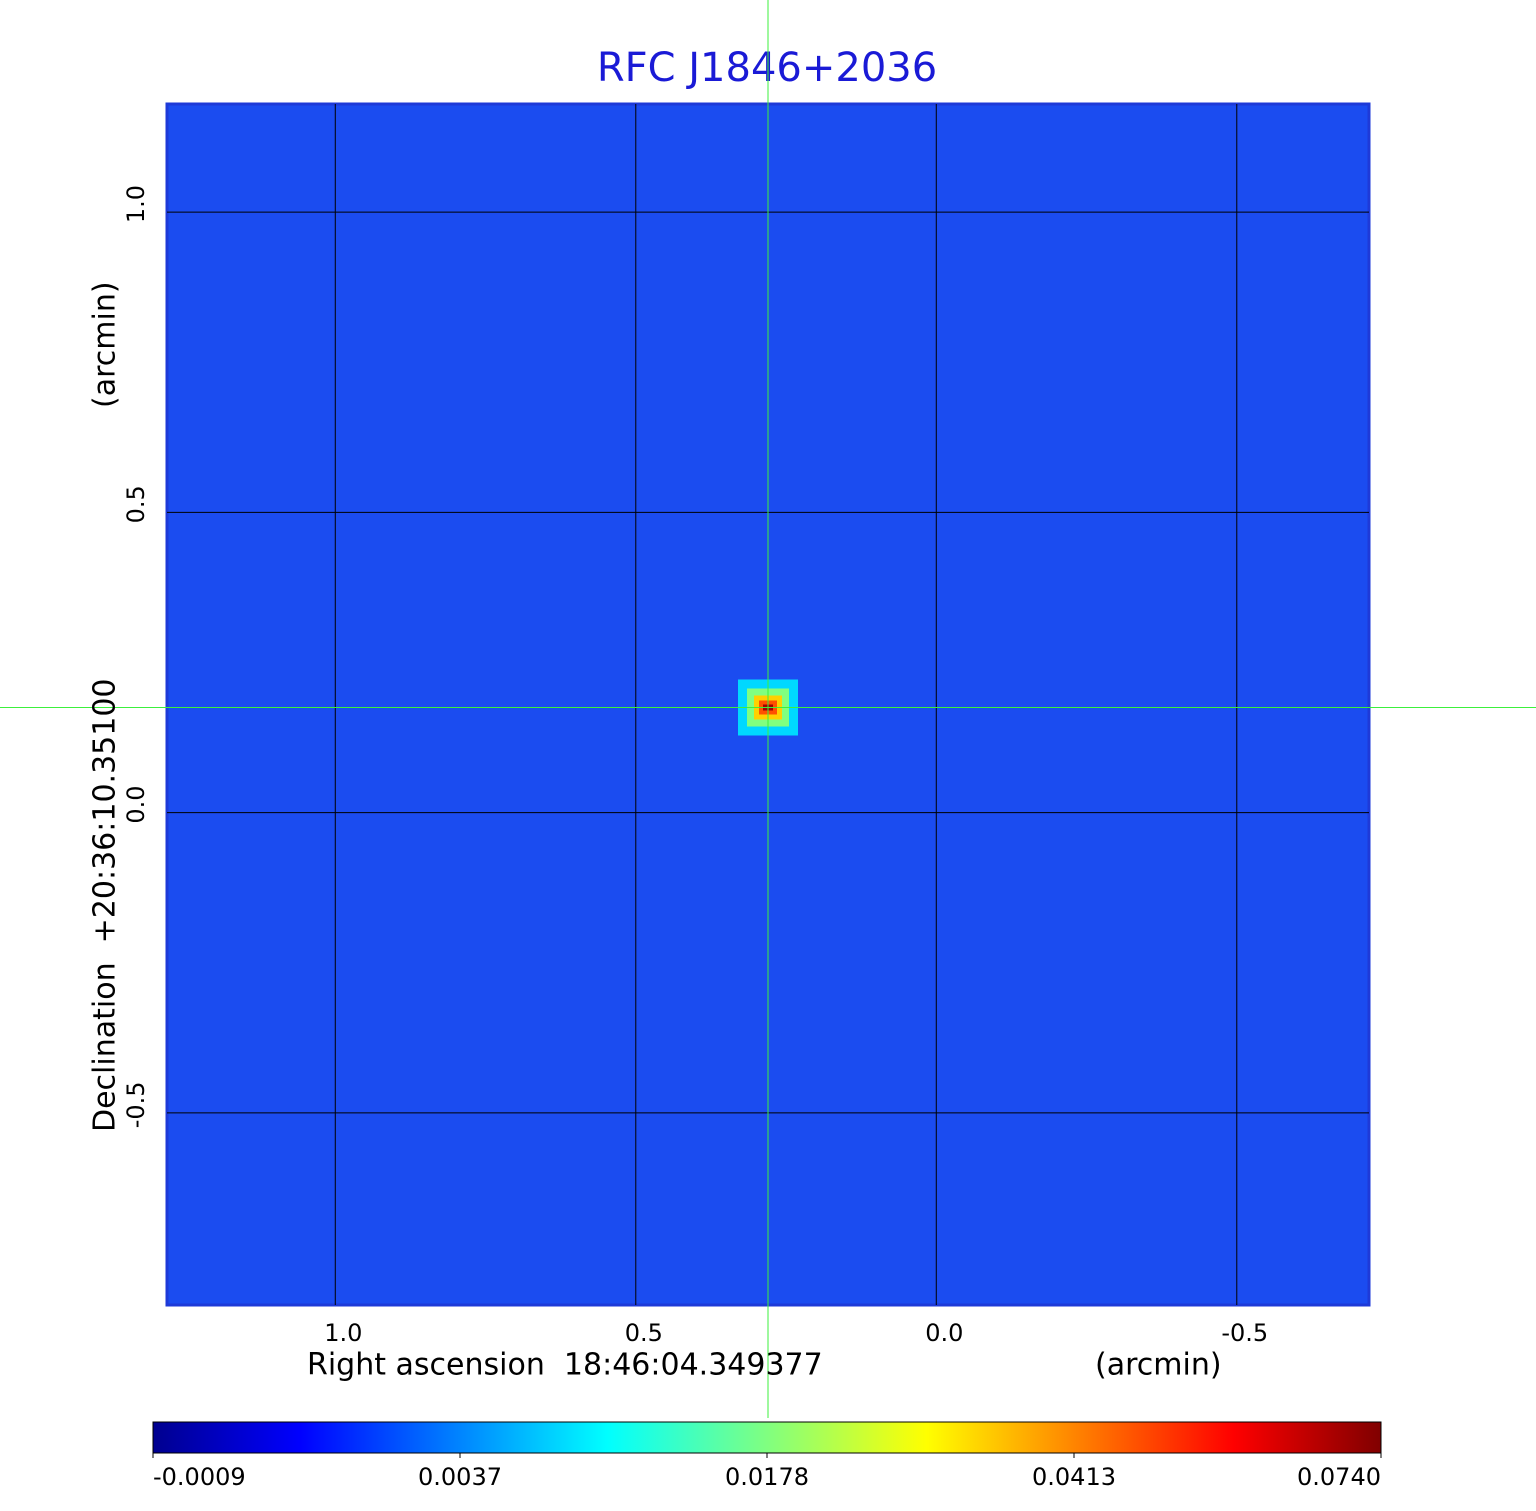 The width and height of the screenshot is (1536, 1511). Describe the element at coordinates (767, 1437) in the screenshot. I see `colorbar` at that location.